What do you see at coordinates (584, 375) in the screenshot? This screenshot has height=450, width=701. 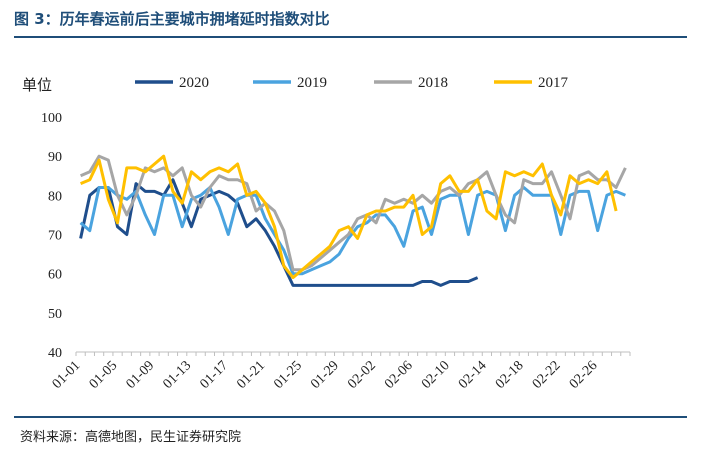 I see `x-tick-label: 02-26` at bounding box center [584, 375].